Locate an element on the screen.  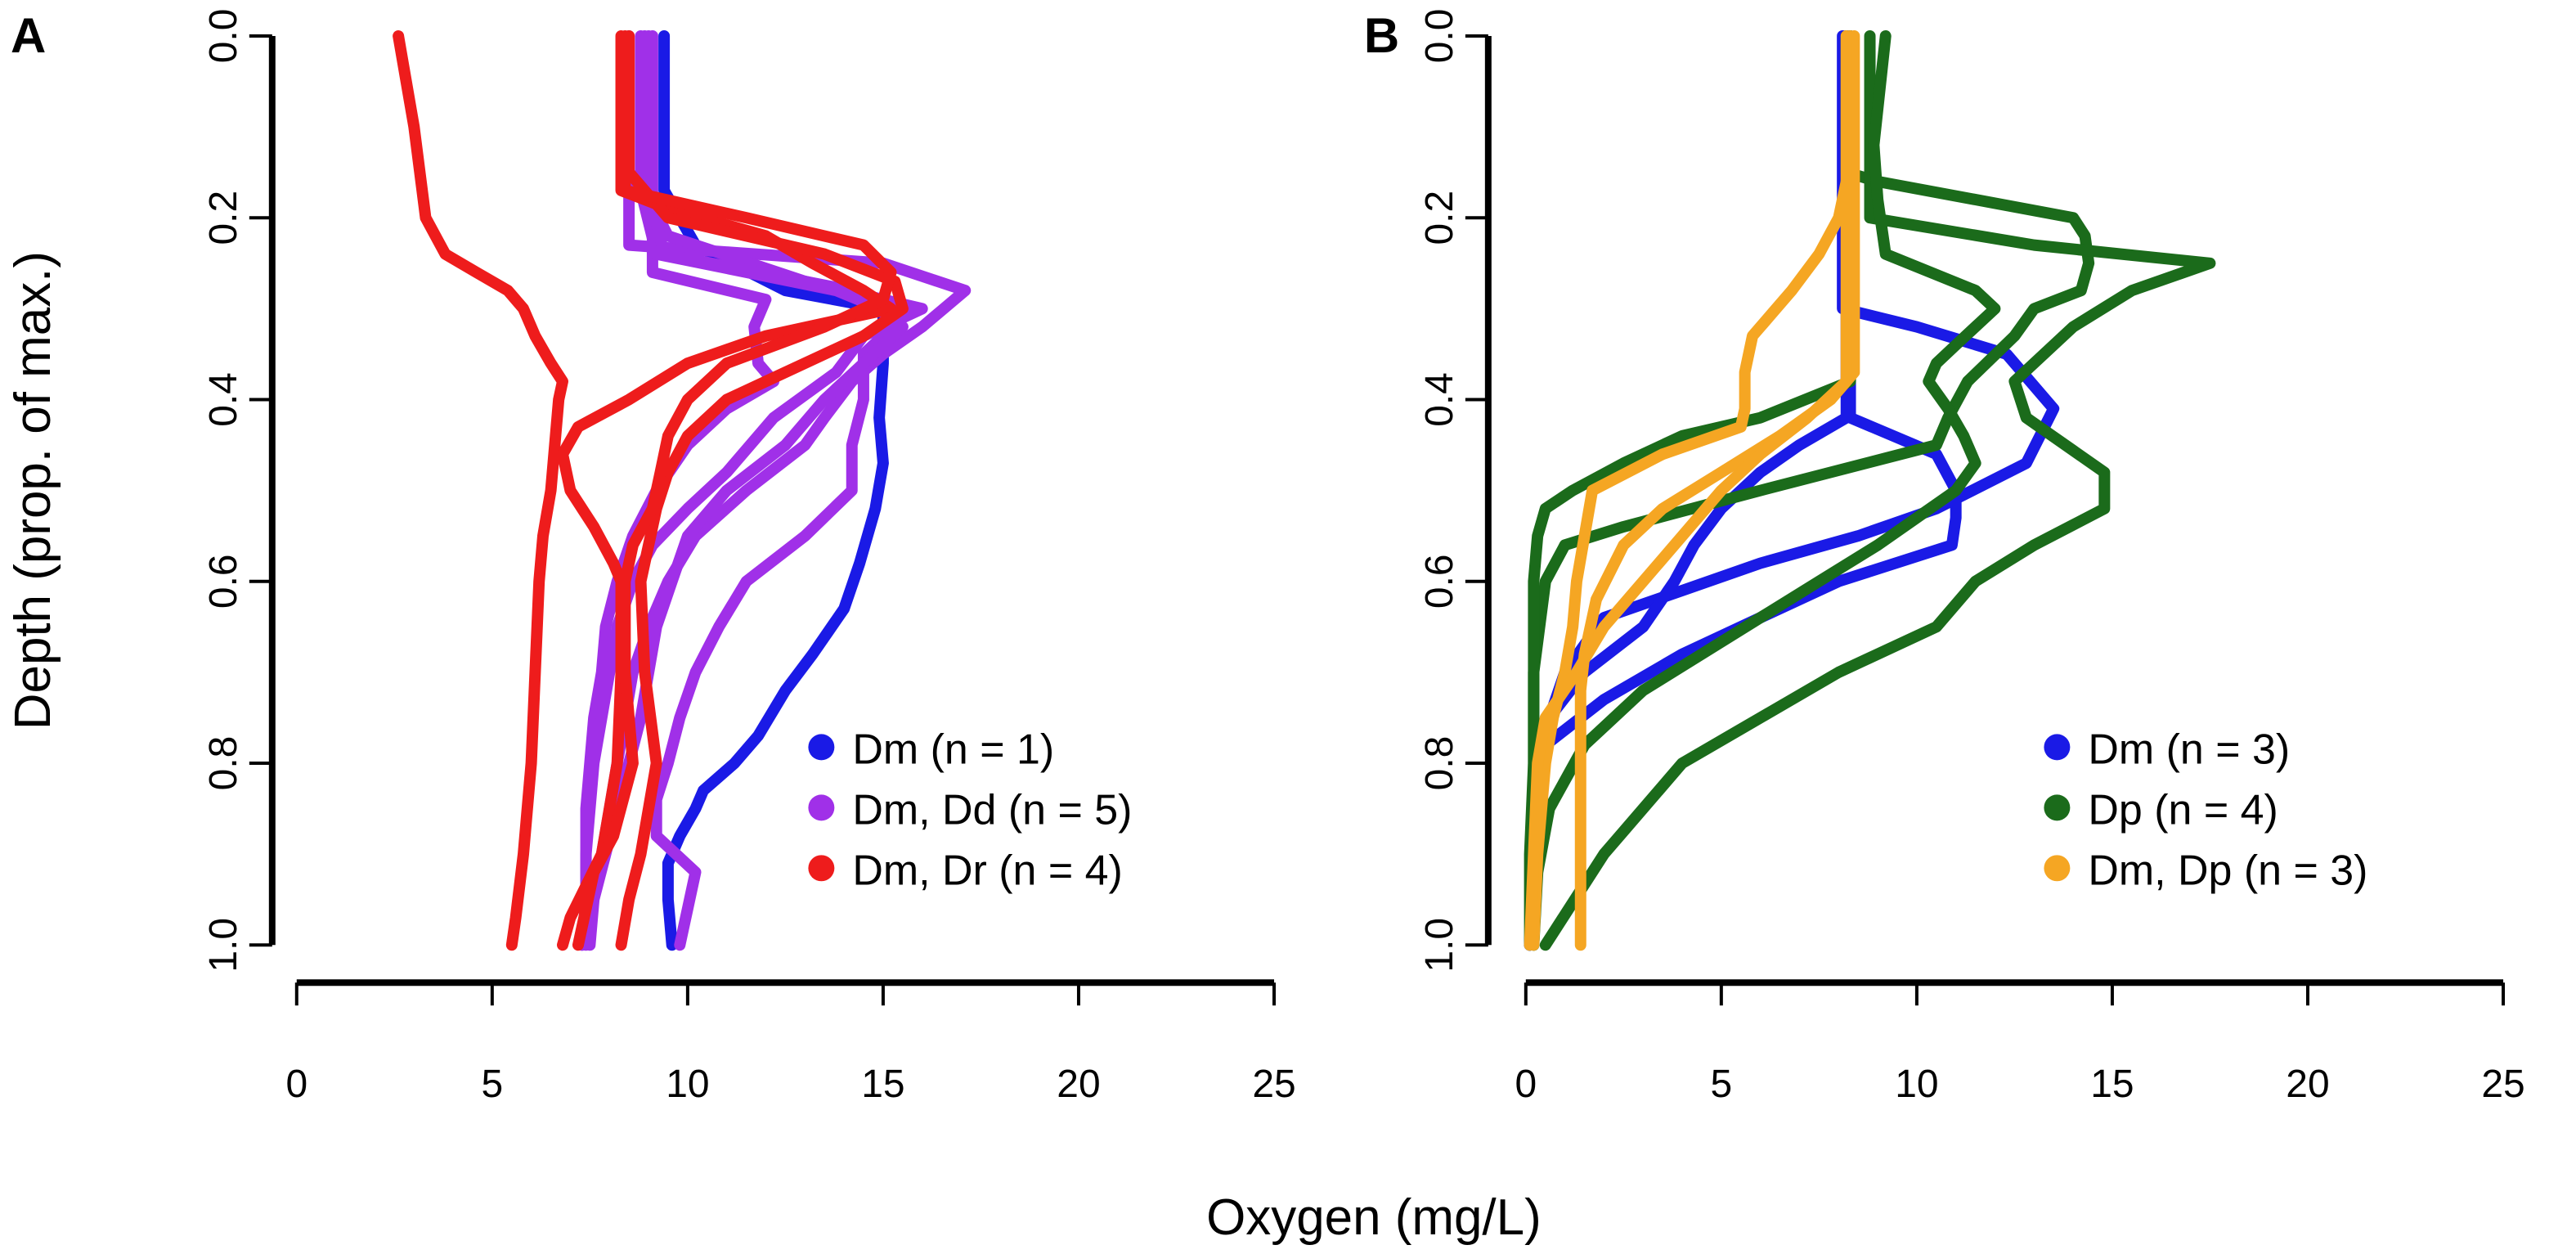
legend-b: Dm (n = 3) Dp (n = 4) Dm, Dp (n = 3) is located at coordinates (2205, 810).